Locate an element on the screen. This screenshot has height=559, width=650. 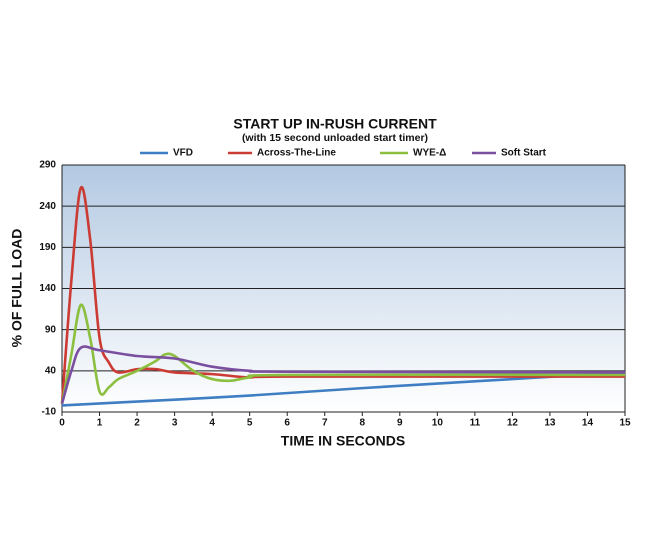
x-tick-label: 12 is located at coordinates (513, 423).